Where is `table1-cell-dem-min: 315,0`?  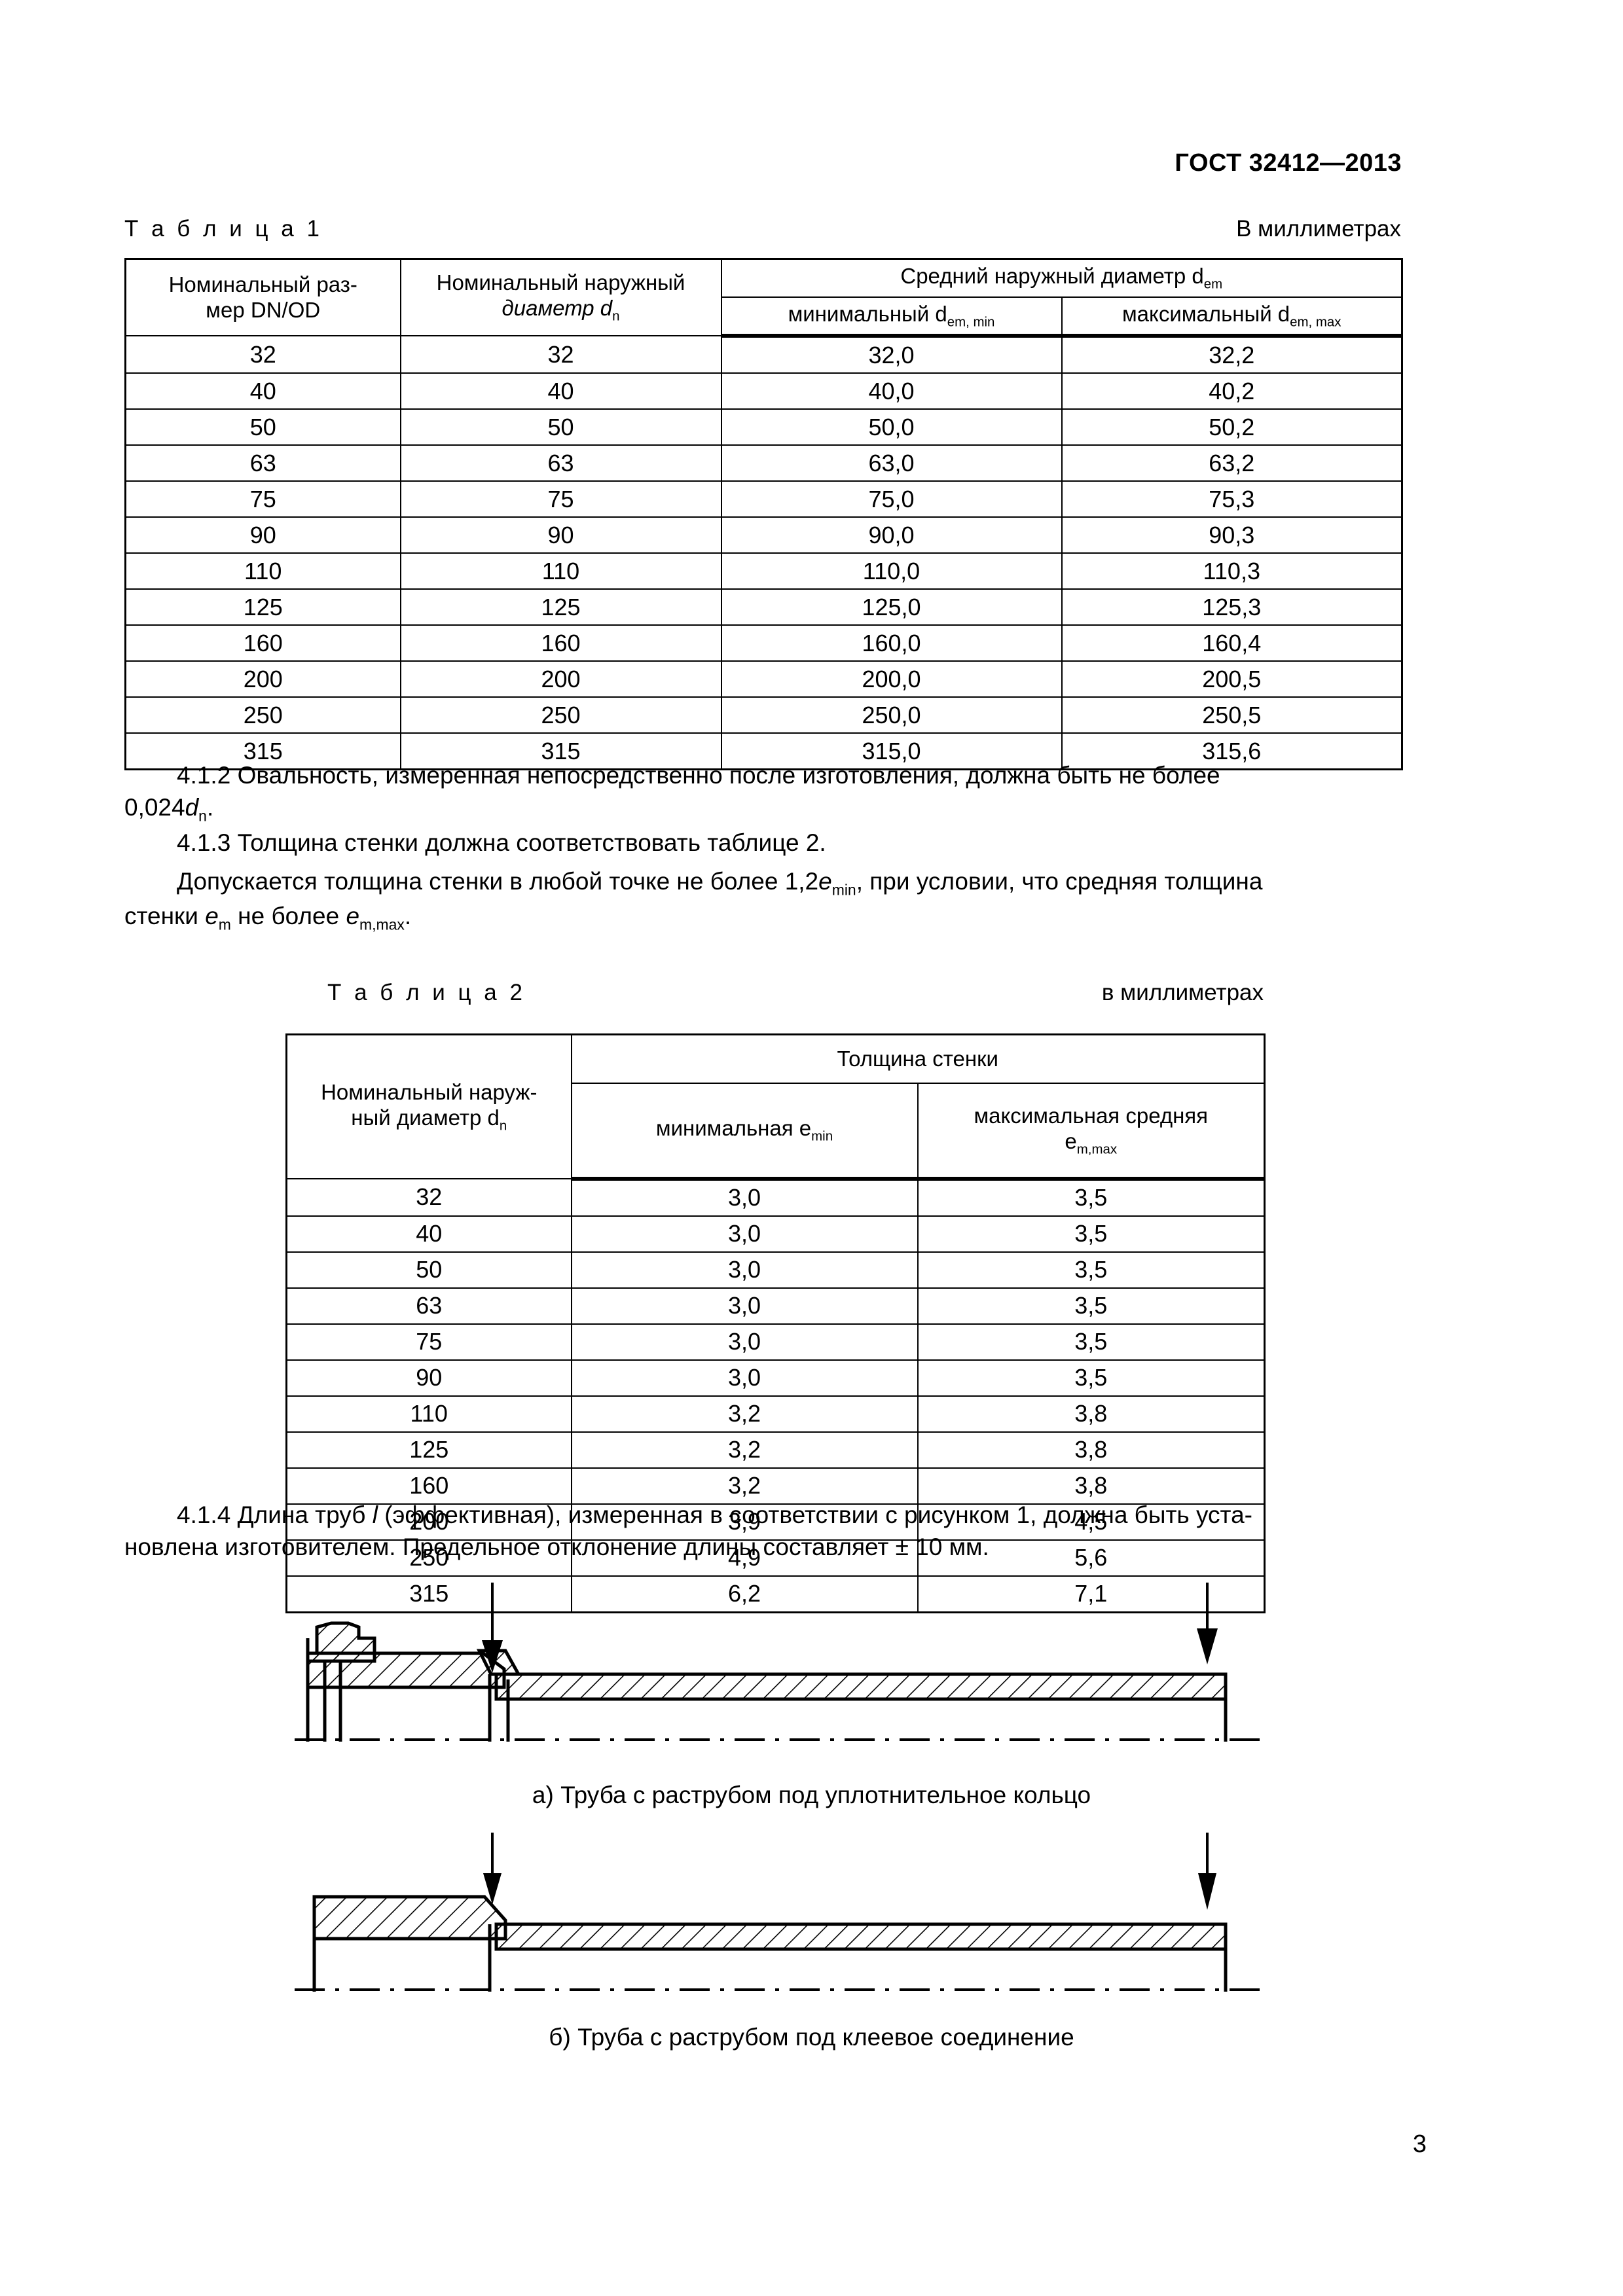 table1-cell-dem-min: 315,0 is located at coordinates (891, 751).